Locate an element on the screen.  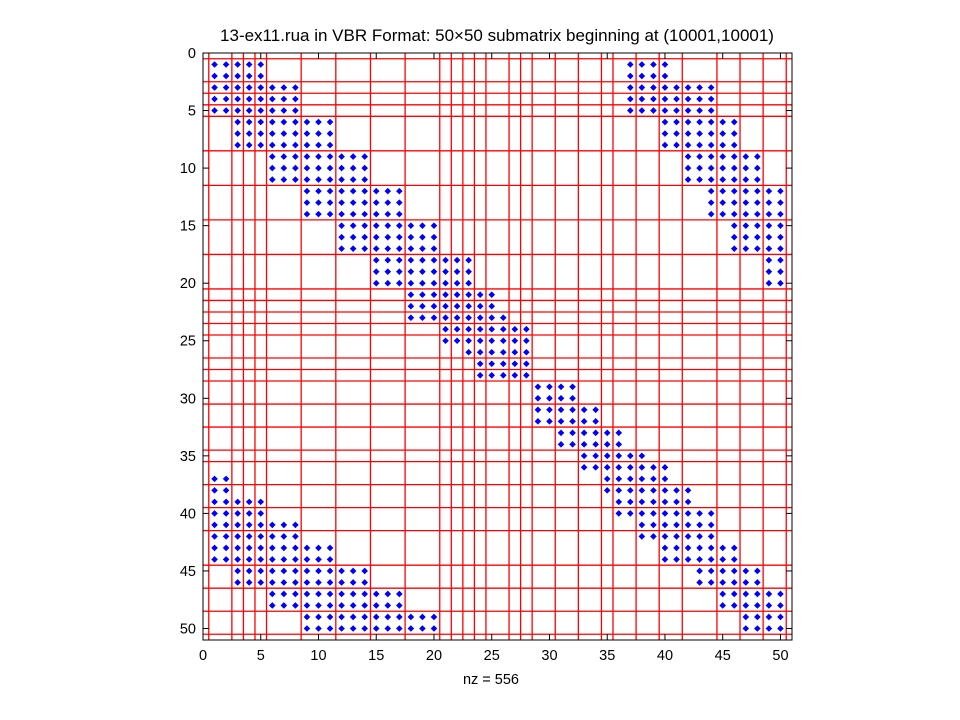
y-tick-label-30: 30 is located at coordinates (188, 399).